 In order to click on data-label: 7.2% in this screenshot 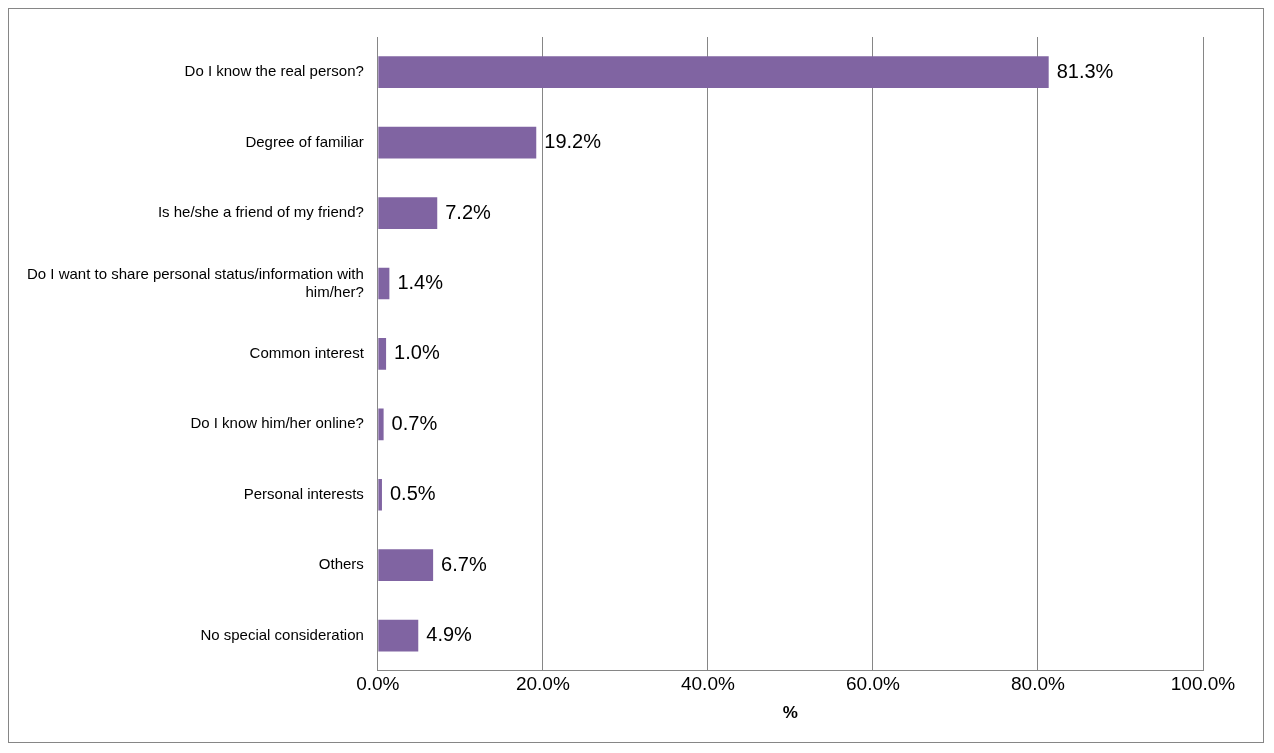, I will do `click(468, 211)`.